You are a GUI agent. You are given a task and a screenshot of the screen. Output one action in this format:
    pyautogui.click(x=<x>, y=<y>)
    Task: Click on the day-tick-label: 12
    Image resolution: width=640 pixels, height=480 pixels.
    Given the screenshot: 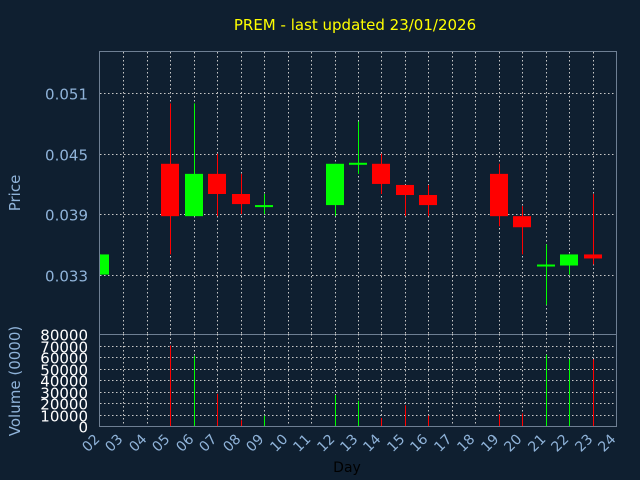 What is the action you would take?
    pyautogui.click(x=326, y=444)
    